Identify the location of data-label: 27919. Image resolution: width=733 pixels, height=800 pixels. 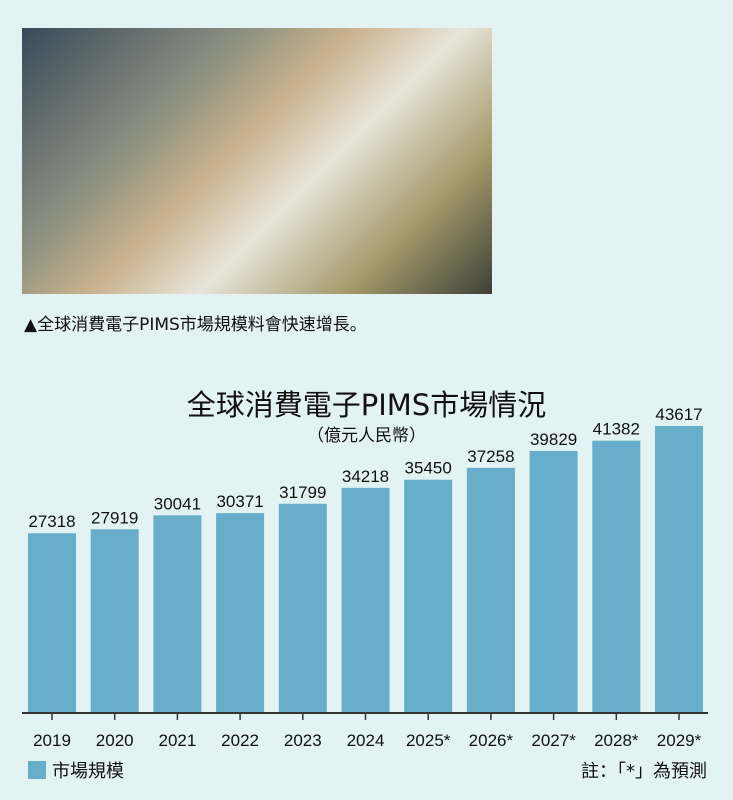
(114, 517).